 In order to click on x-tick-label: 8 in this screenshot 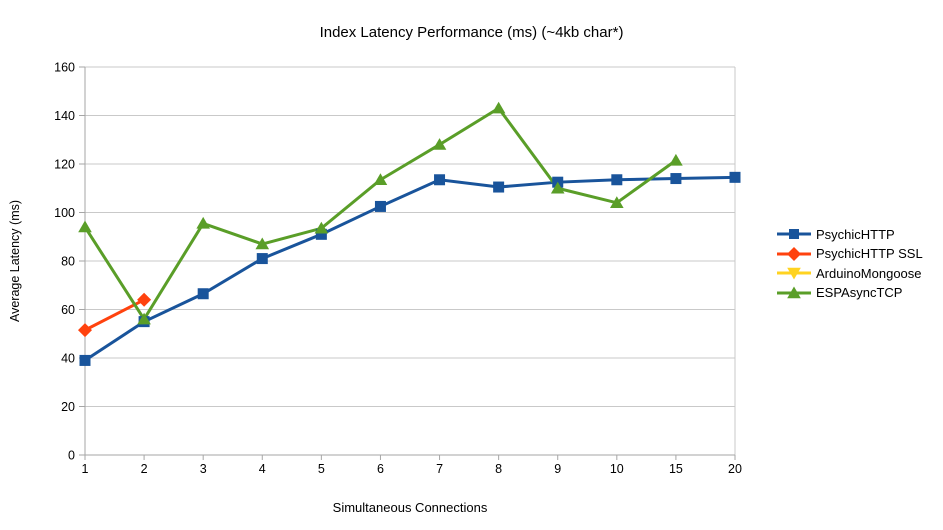, I will do `click(498, 469)`.